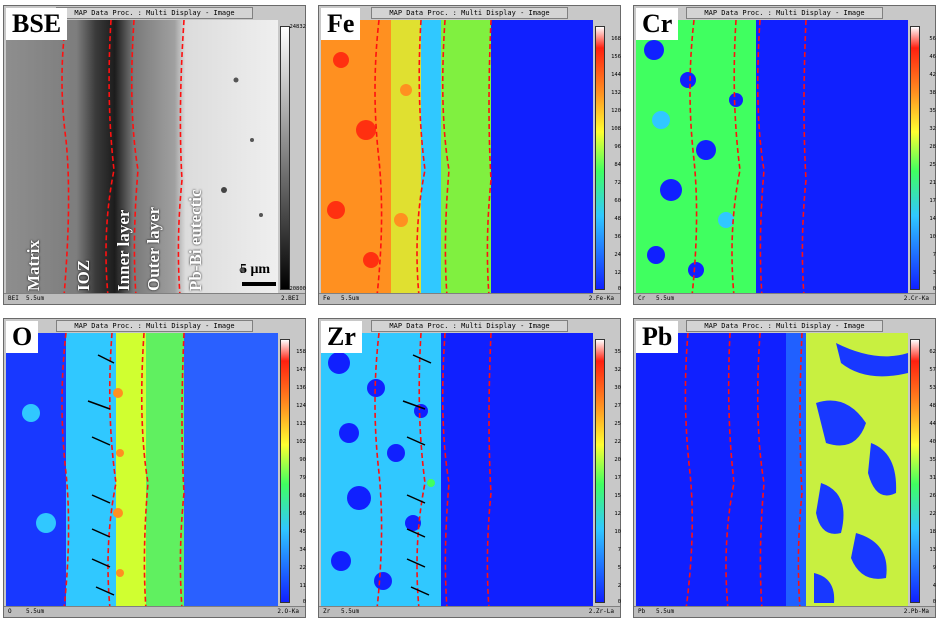  I want to click on cr-map, so click(772, 158).